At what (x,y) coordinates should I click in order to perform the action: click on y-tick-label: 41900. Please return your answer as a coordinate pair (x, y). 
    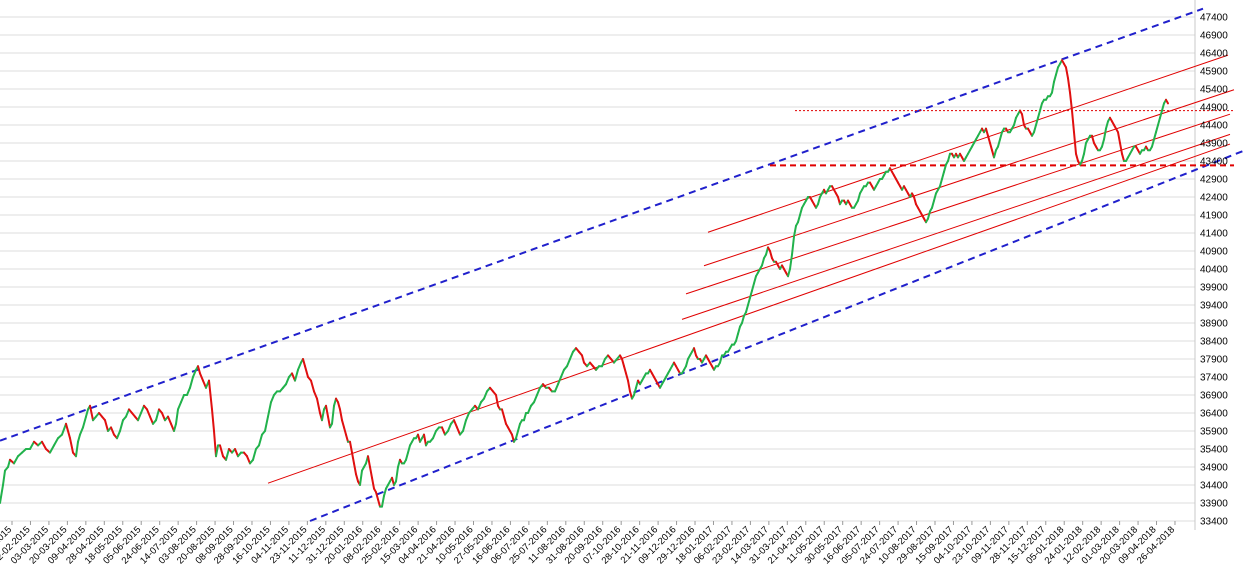
    Looking at the image, I should click on (1214, 216).